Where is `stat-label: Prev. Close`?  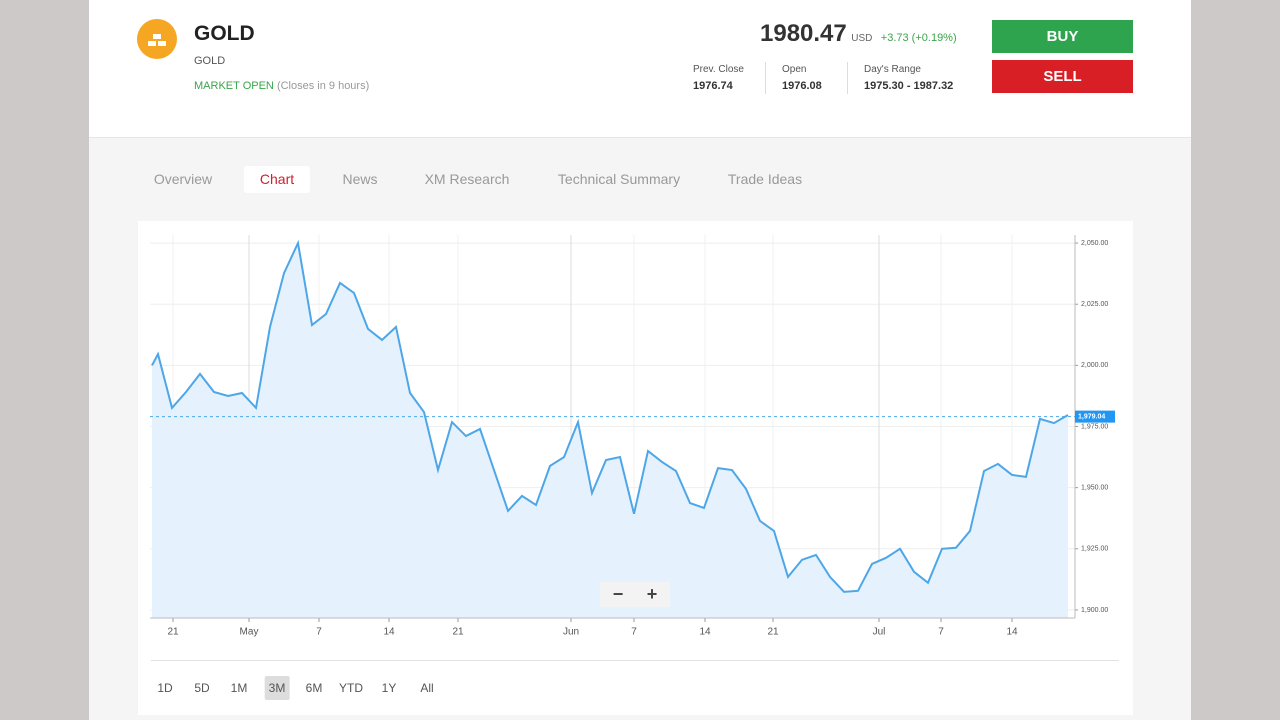
stat-label: Prev. Close is located at coordinates (718, 69).